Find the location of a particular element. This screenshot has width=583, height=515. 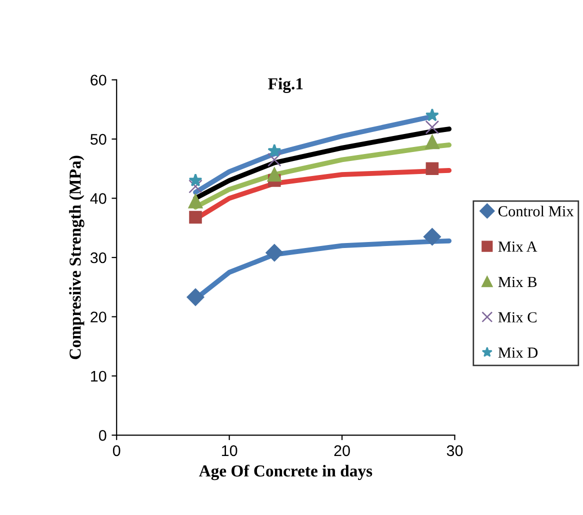

y-tick-label: 20 is located at coordinates (98, 317).